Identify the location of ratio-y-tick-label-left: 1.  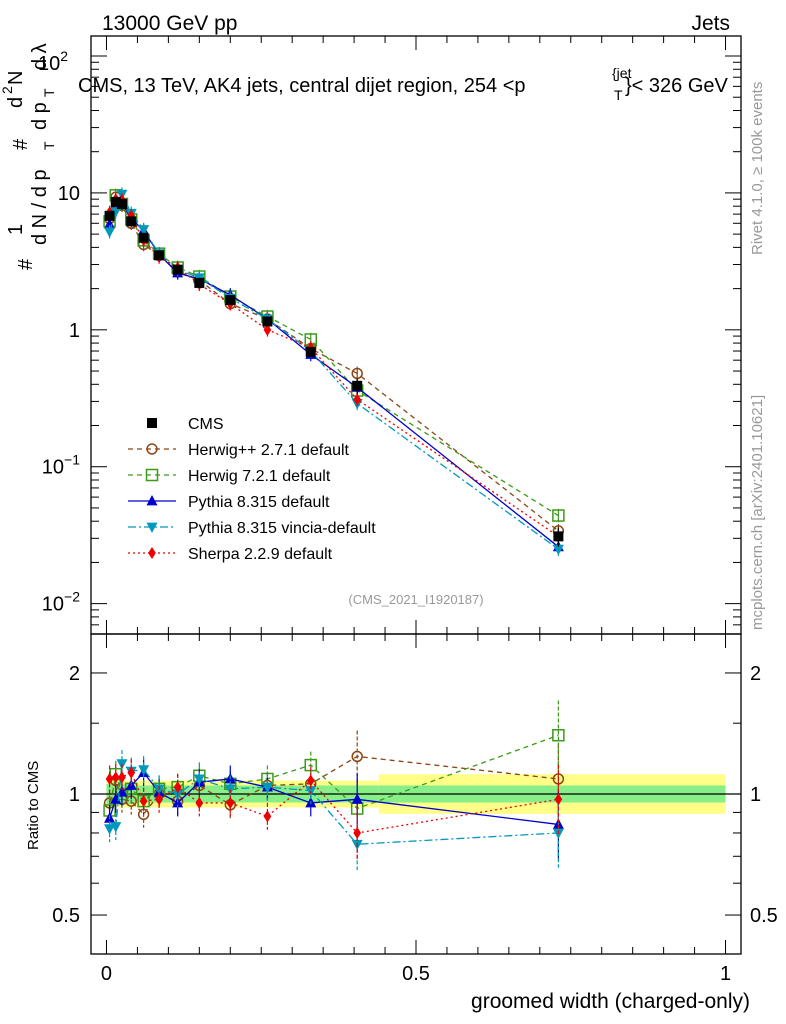
(74, 795).